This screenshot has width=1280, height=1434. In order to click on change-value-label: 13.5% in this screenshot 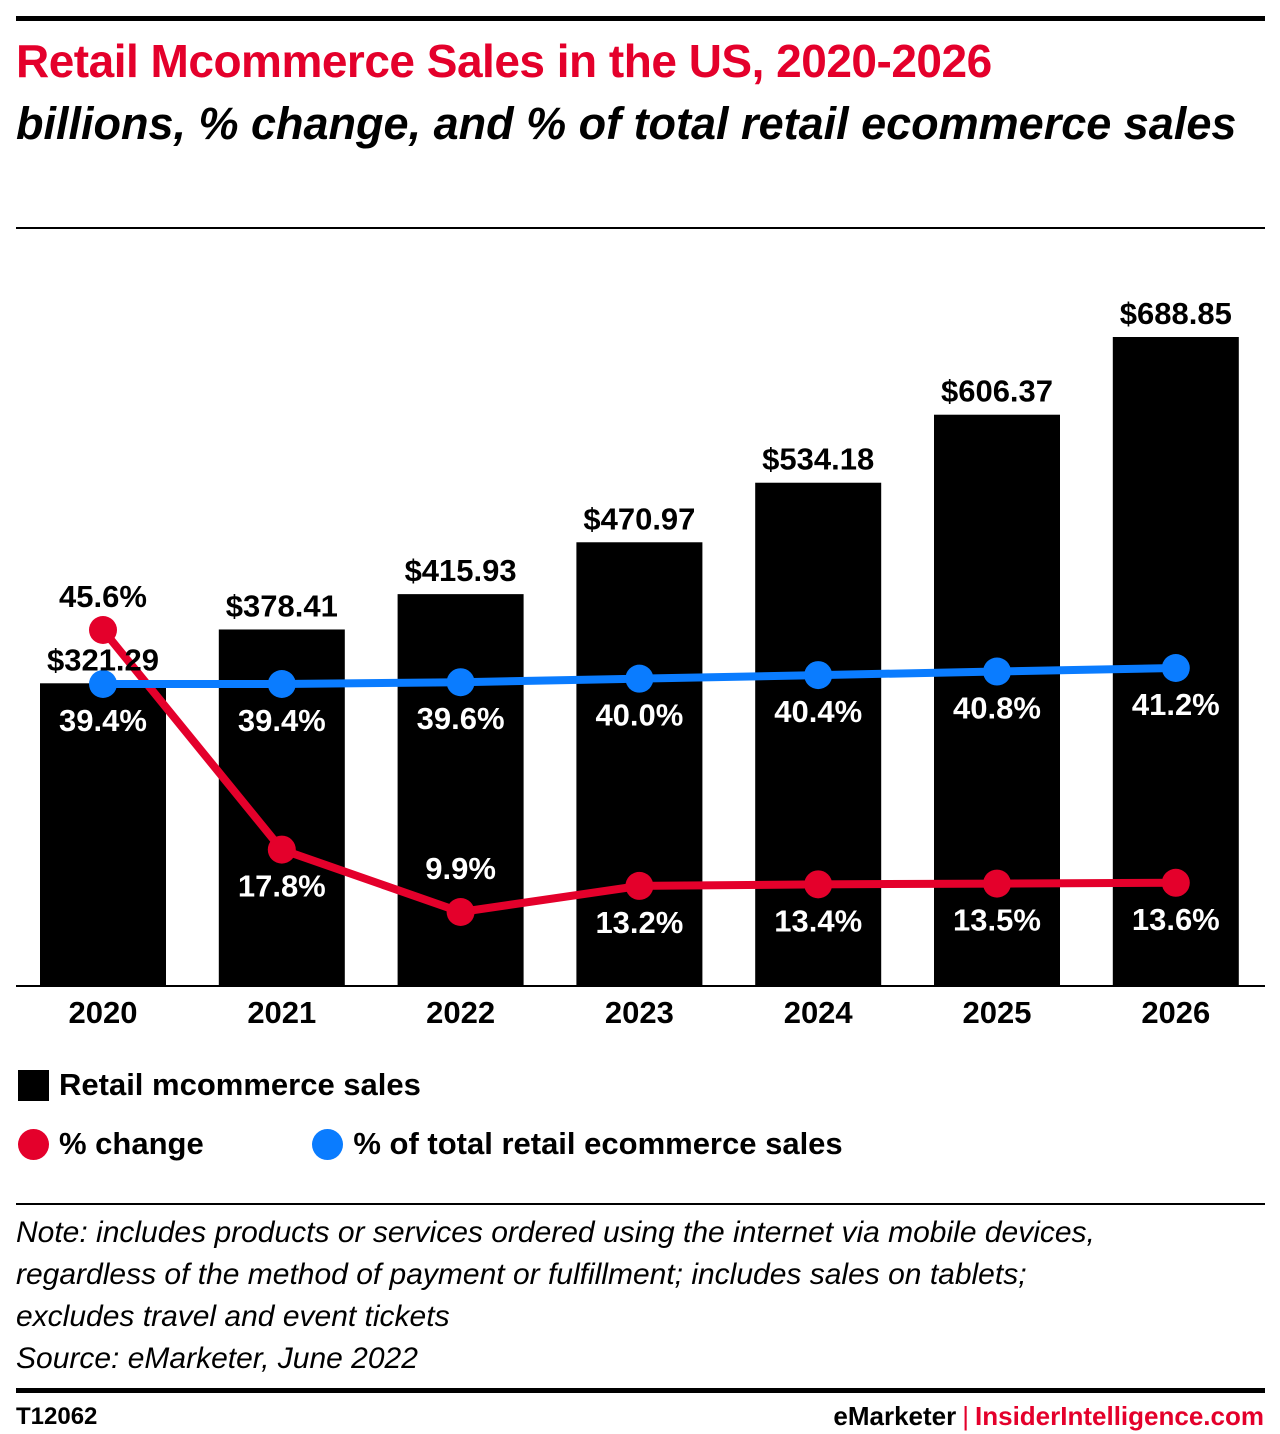, I will do `click(997, 920)`.